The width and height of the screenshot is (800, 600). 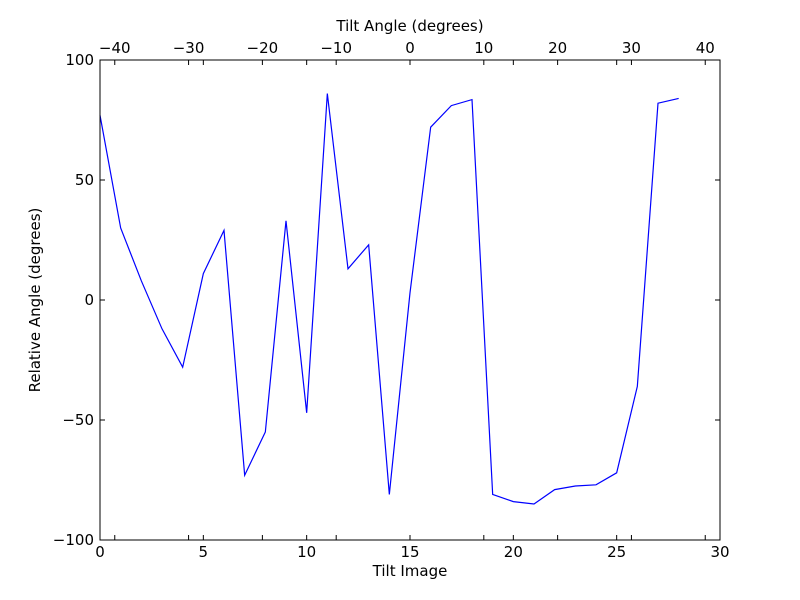 What do you see at coordinates (79, 60) in the screenshot?
I see `y-tick-label: 100` at bounding box center [79, 60].